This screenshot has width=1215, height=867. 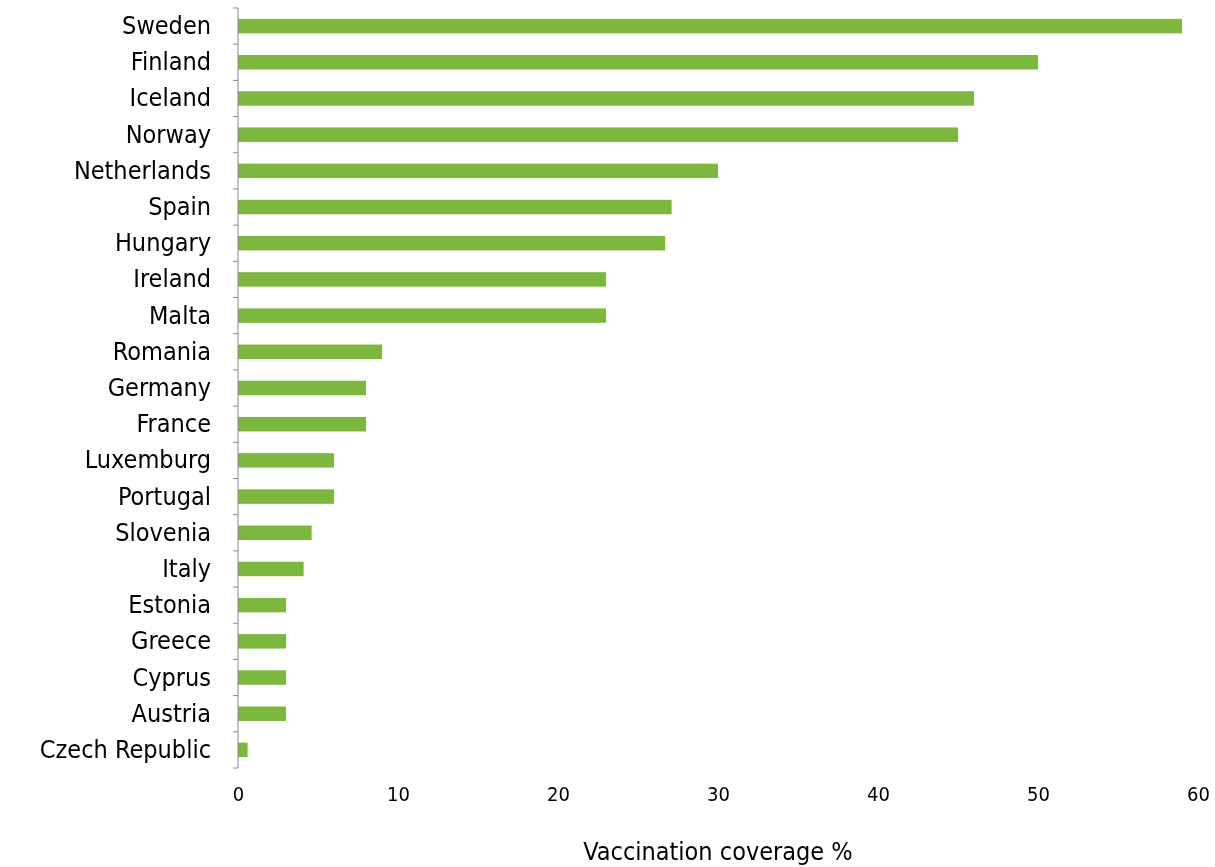 What do you see at coordinates (718, 794) in the screenshot?
I see `x-tick-label: 30` at bounding box center [718, 794].